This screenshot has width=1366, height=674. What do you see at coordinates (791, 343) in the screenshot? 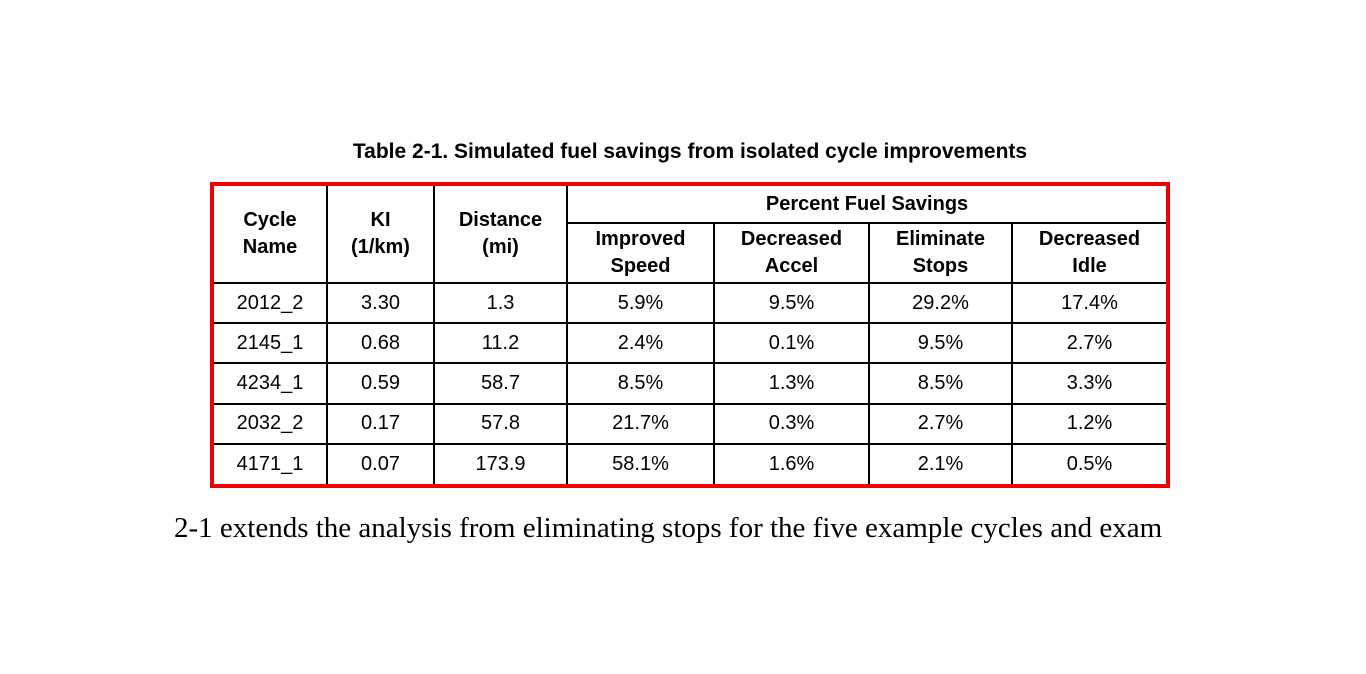
I see `cell-decreased-accel: 0.1%` at bounding box center [791, 343].